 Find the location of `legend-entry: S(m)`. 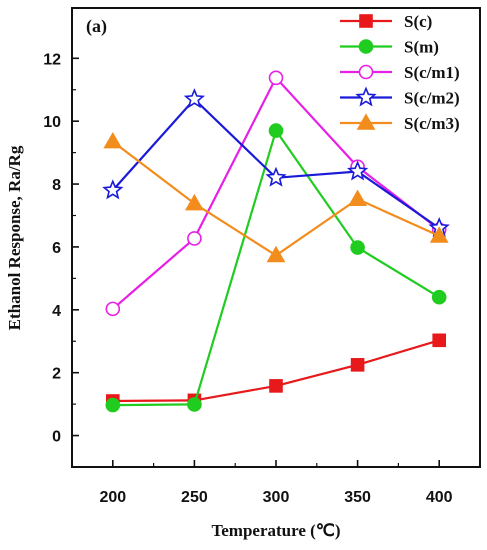

legend-entry: S(m) is located at coordinates (389, 47).